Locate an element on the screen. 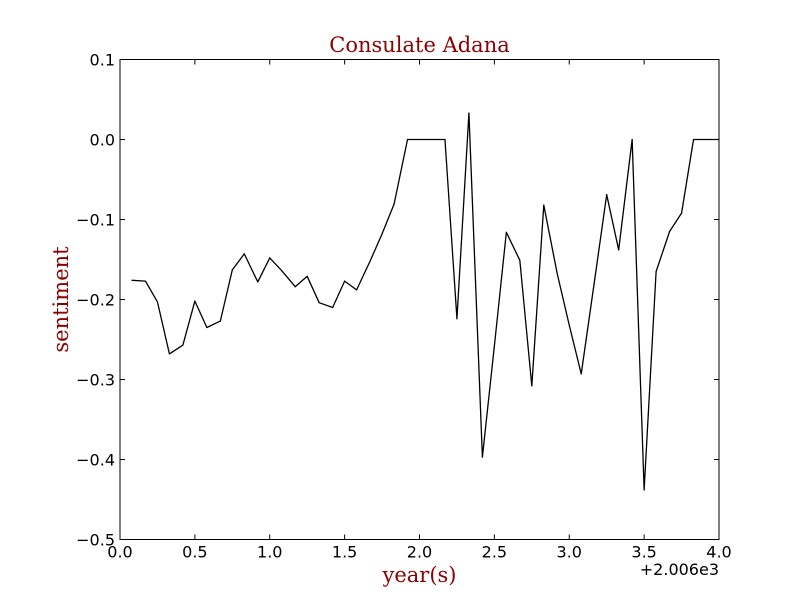  x-tick-label: 0.5 is located at coordinates (194, 552).